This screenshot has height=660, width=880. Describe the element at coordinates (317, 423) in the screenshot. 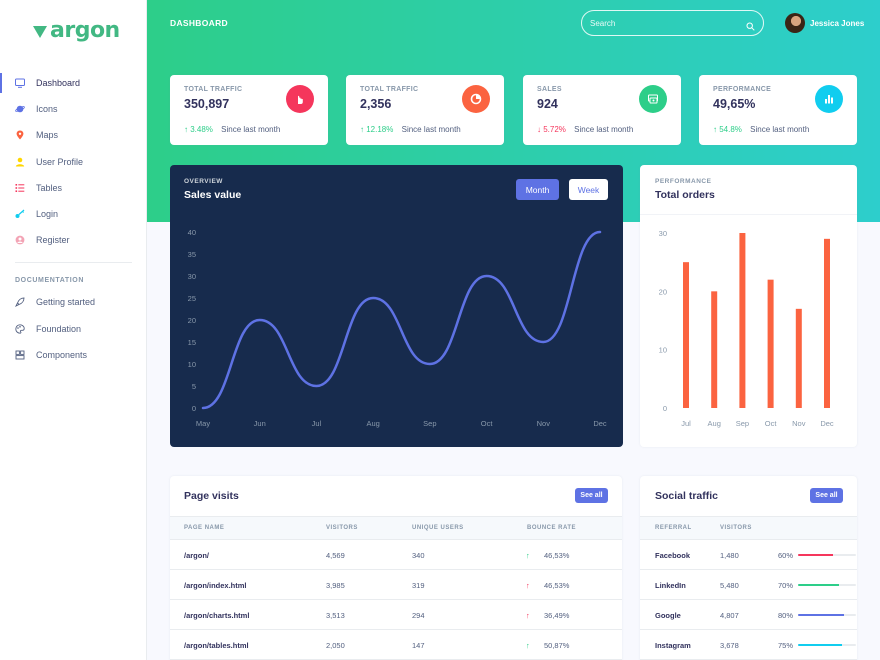

I see `x-tick-label: Jul` at that location.